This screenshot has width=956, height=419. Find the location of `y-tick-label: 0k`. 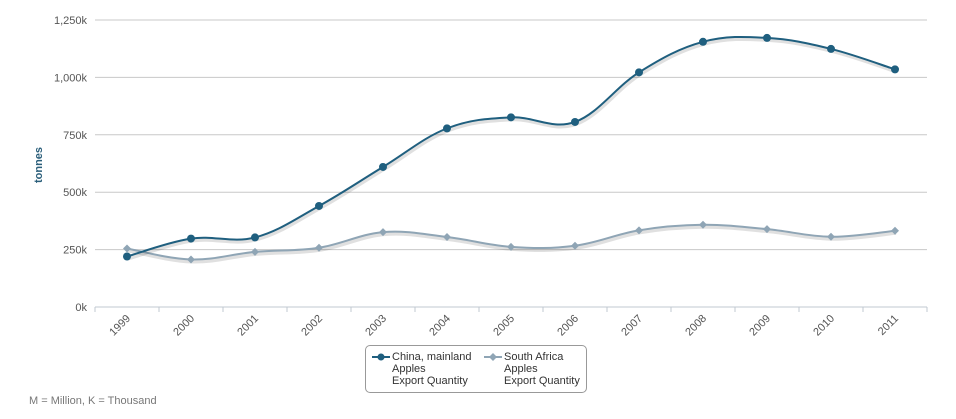

y-tick-label: 0k is located at coordinates (81, 308).